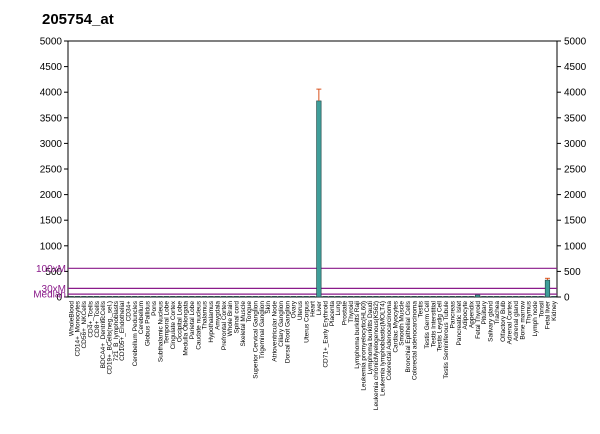 The width and height of the screenshot is (600, 434). What do you see at coordinates (389, 341) in the screenshot?
I see `category-label: Colorectal Adenocarcinoma` at bounding box center [389, 341].